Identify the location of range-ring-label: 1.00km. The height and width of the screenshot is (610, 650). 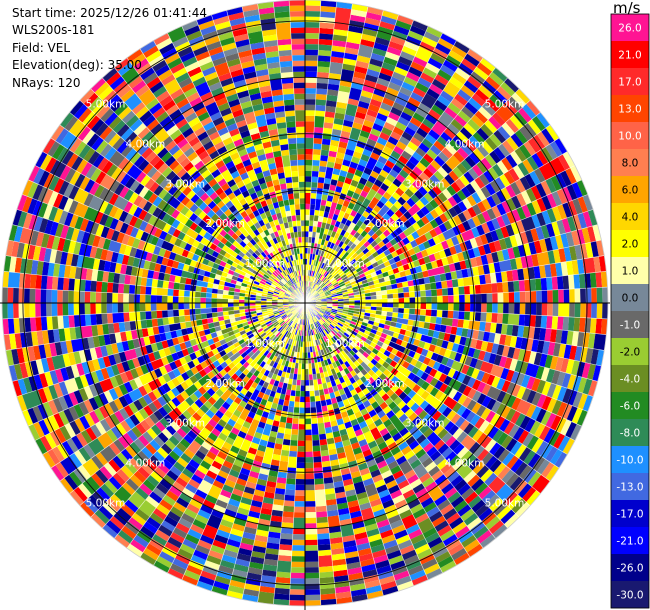
(265, 344).